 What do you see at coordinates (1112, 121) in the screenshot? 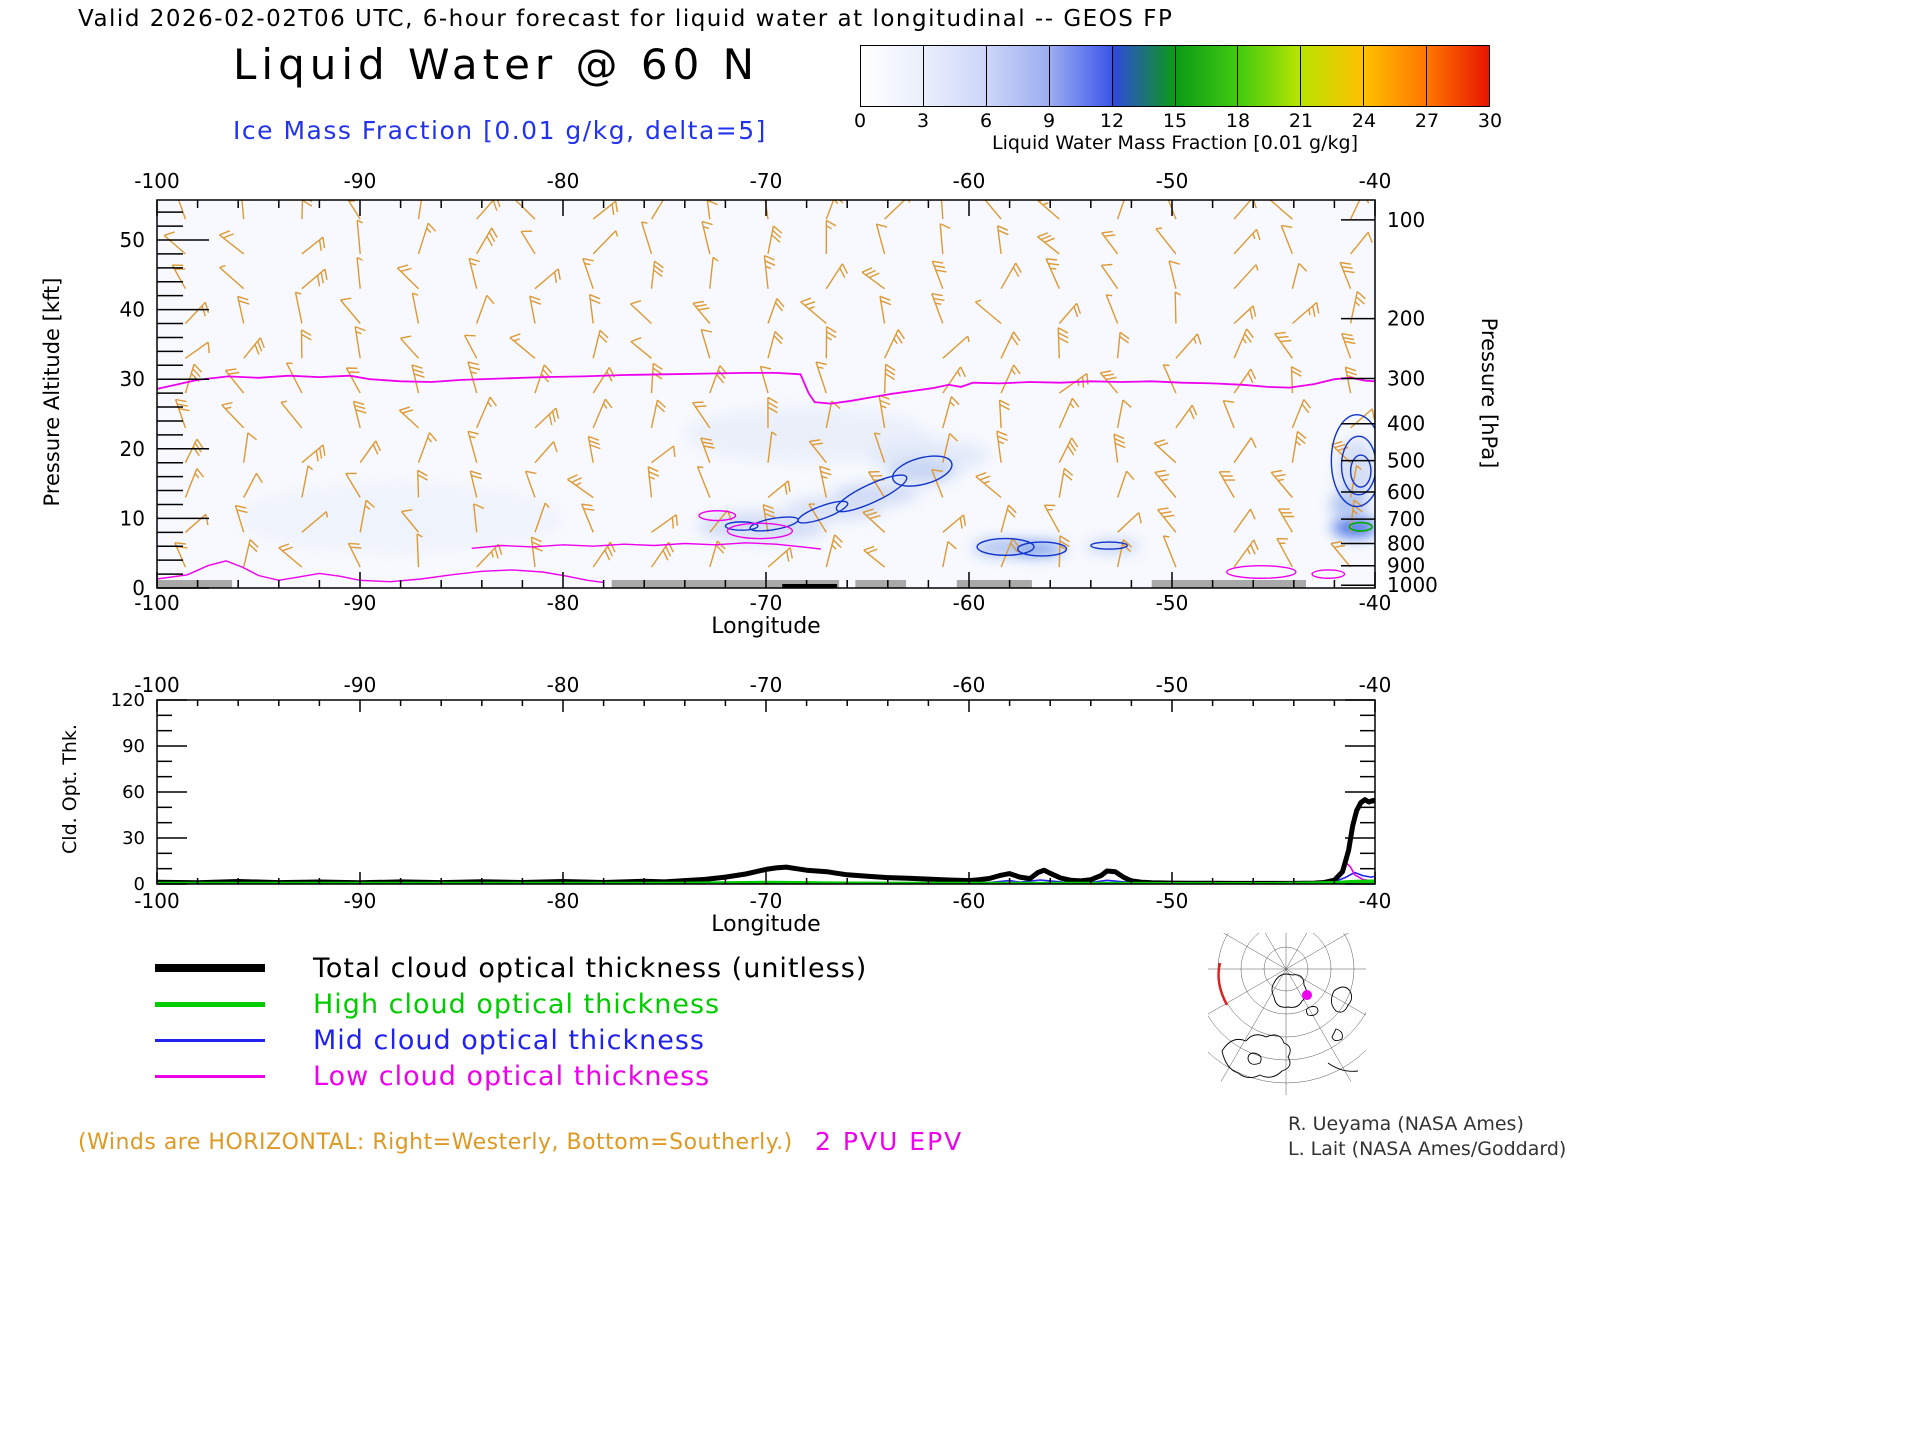
I see `colorbar-tick-label: 12` at bounding box center [1112, 121].